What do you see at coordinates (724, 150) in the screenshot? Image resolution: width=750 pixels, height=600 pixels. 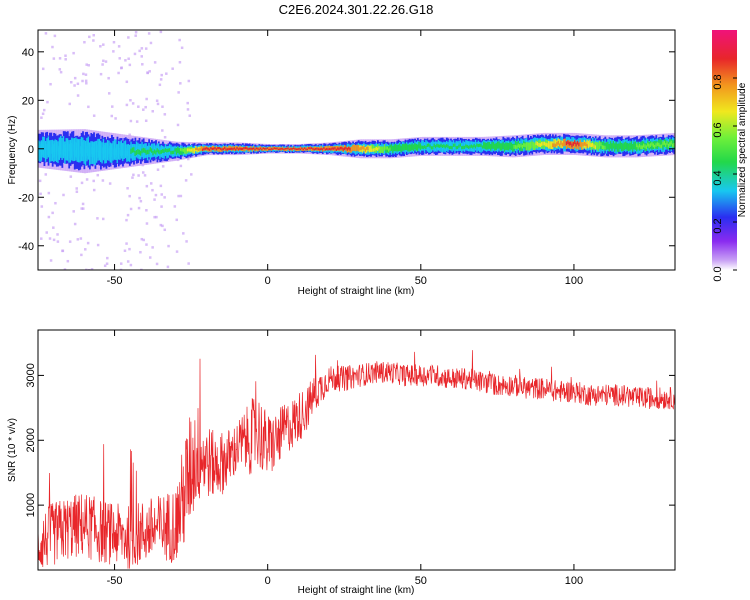 I see `colorbar-gradient` at bounding box center [724, 150].